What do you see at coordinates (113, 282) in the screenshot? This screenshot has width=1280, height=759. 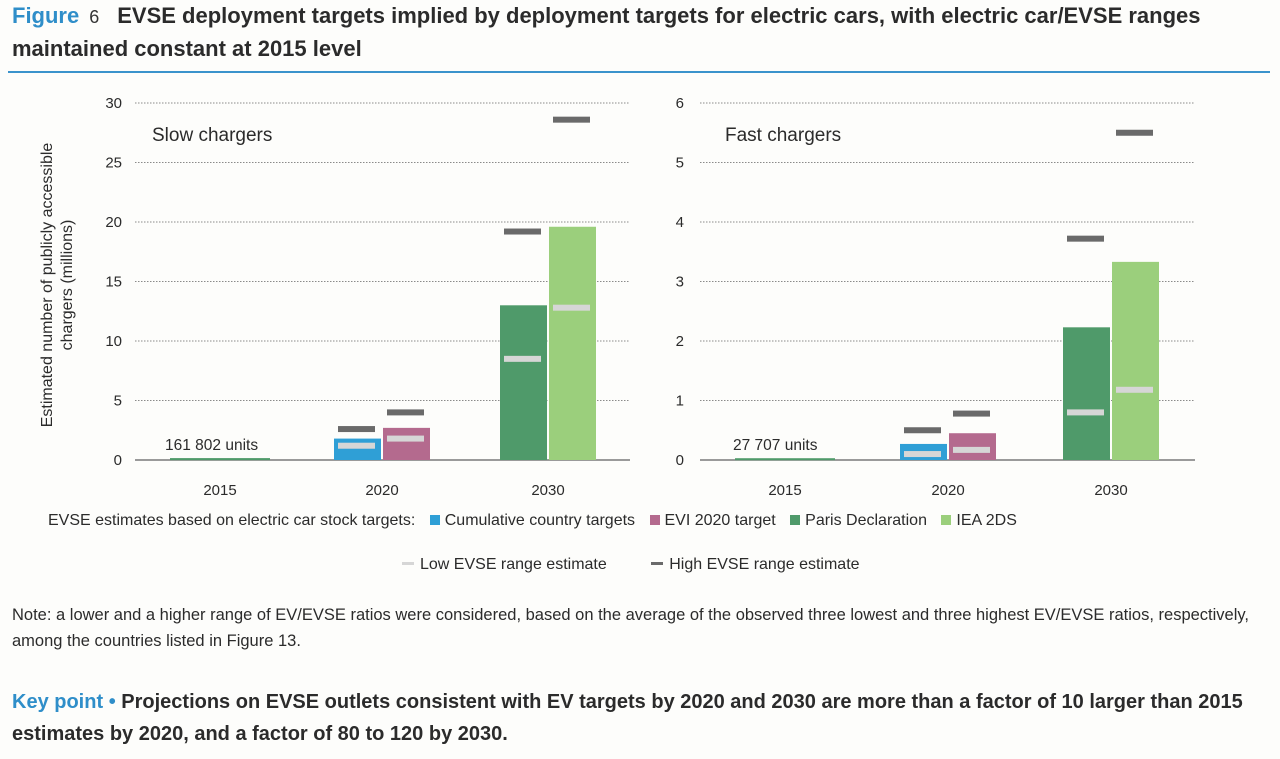 I see `y-tick-label: 15` at bounding box center [113, 282].